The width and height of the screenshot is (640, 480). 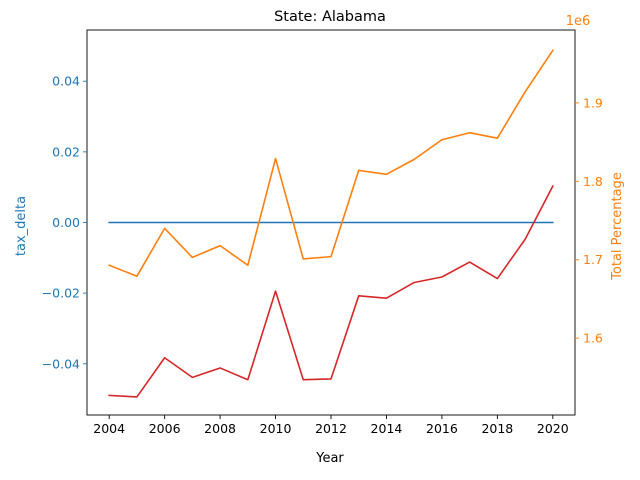 What do you see at coordinates (276, 428) in the screenshot?
I see `x-tick-label: 2010` at bounding box center [276, 428].